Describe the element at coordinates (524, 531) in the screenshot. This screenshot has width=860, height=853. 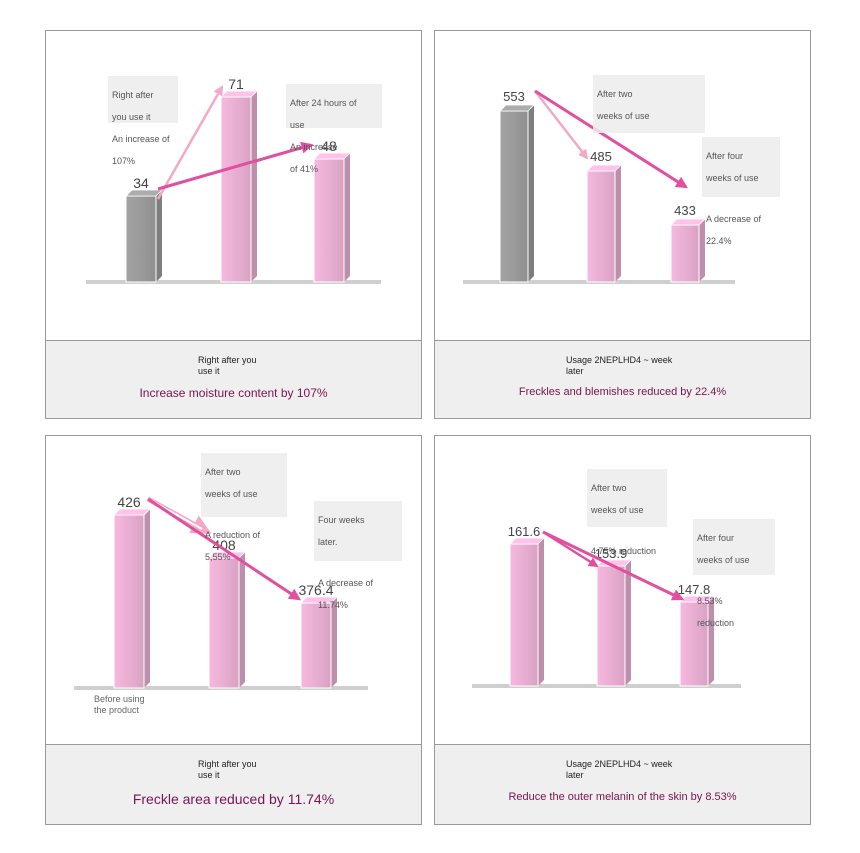
I see `data-label: 161.6` at that location.